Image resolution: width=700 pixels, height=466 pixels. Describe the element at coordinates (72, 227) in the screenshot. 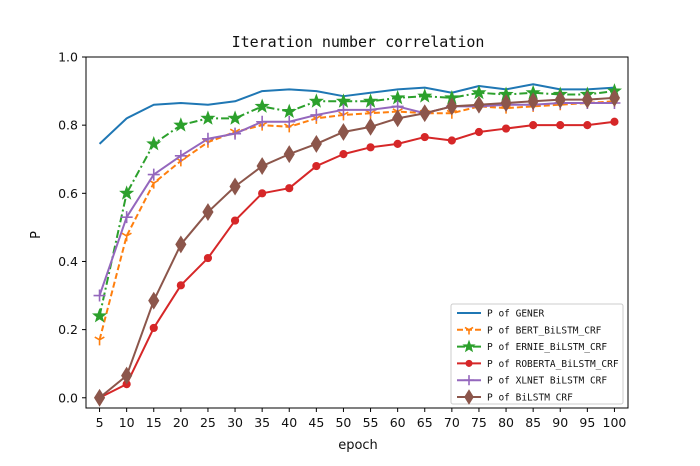

I see `y-axis: 0.0 0.2 0.4 0.6 0.8 1.0` at that location.